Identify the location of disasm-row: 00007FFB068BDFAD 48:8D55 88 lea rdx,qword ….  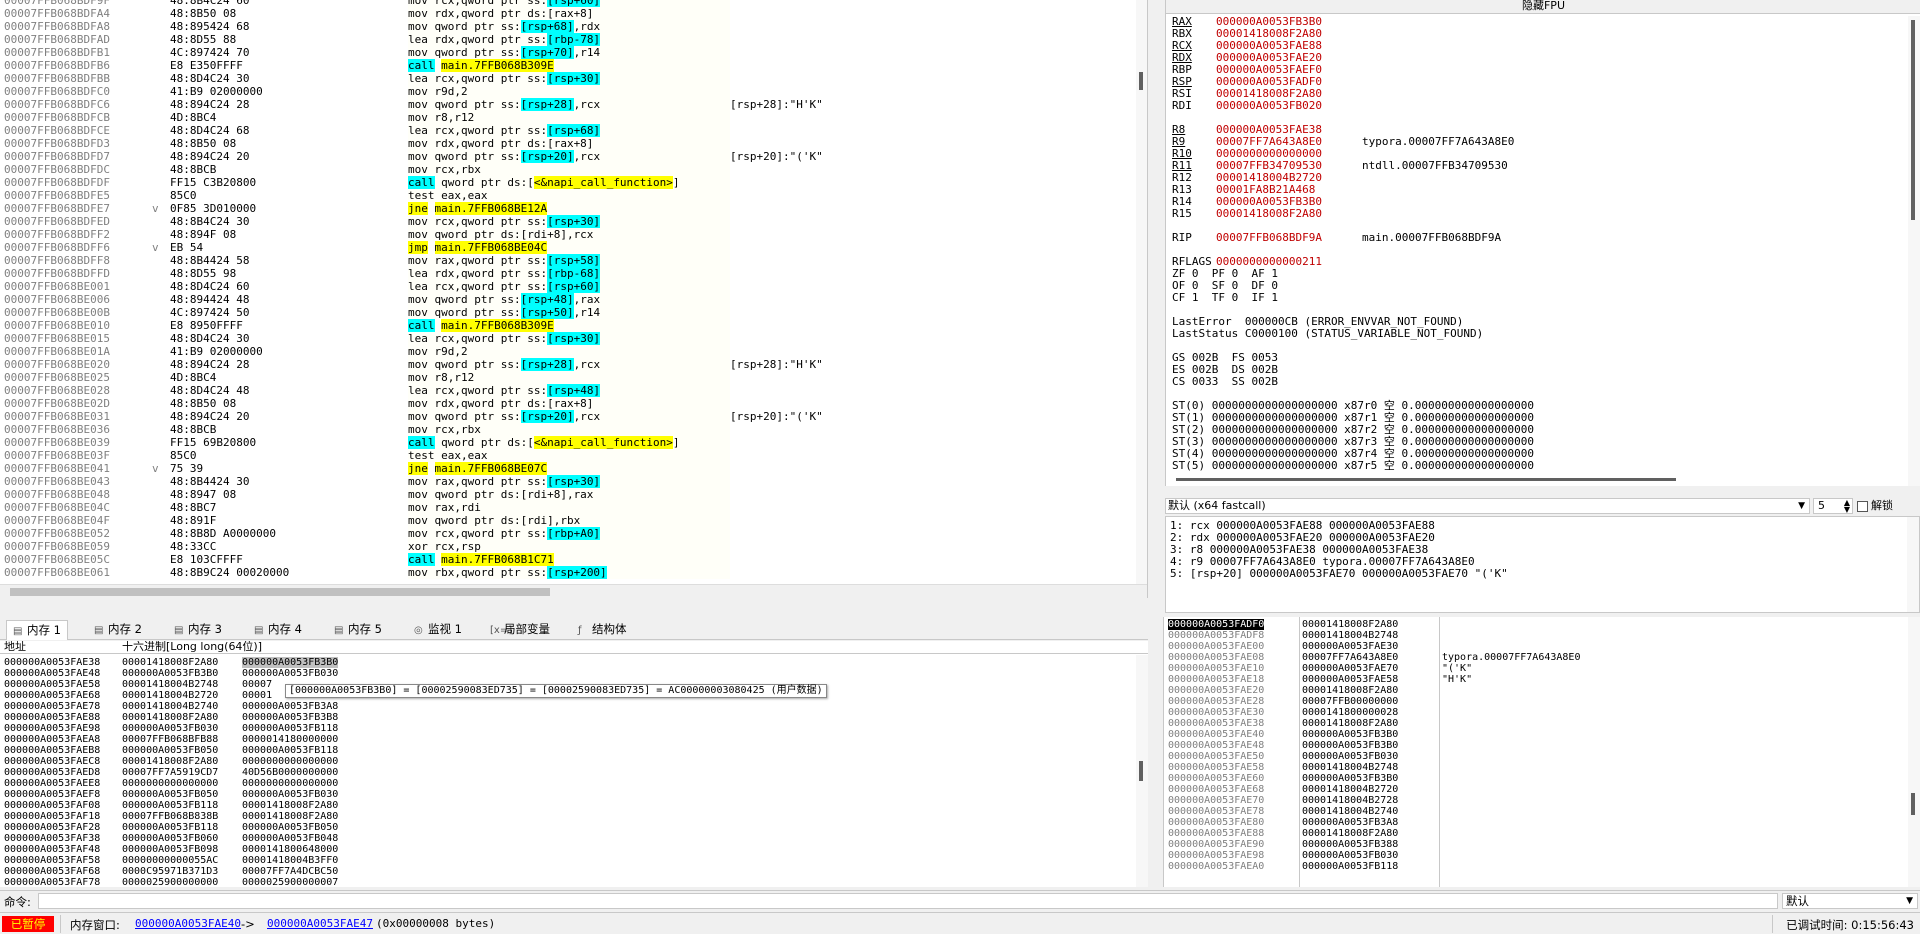
(573, 39).